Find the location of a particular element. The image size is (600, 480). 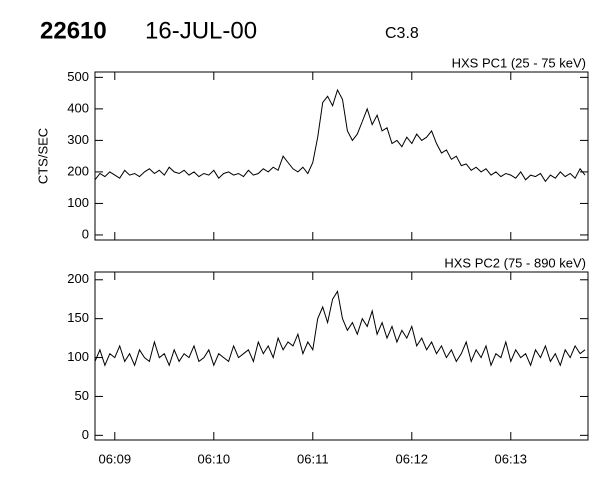

x-tick-label: 06:09 is located at coordinates (115, 458).